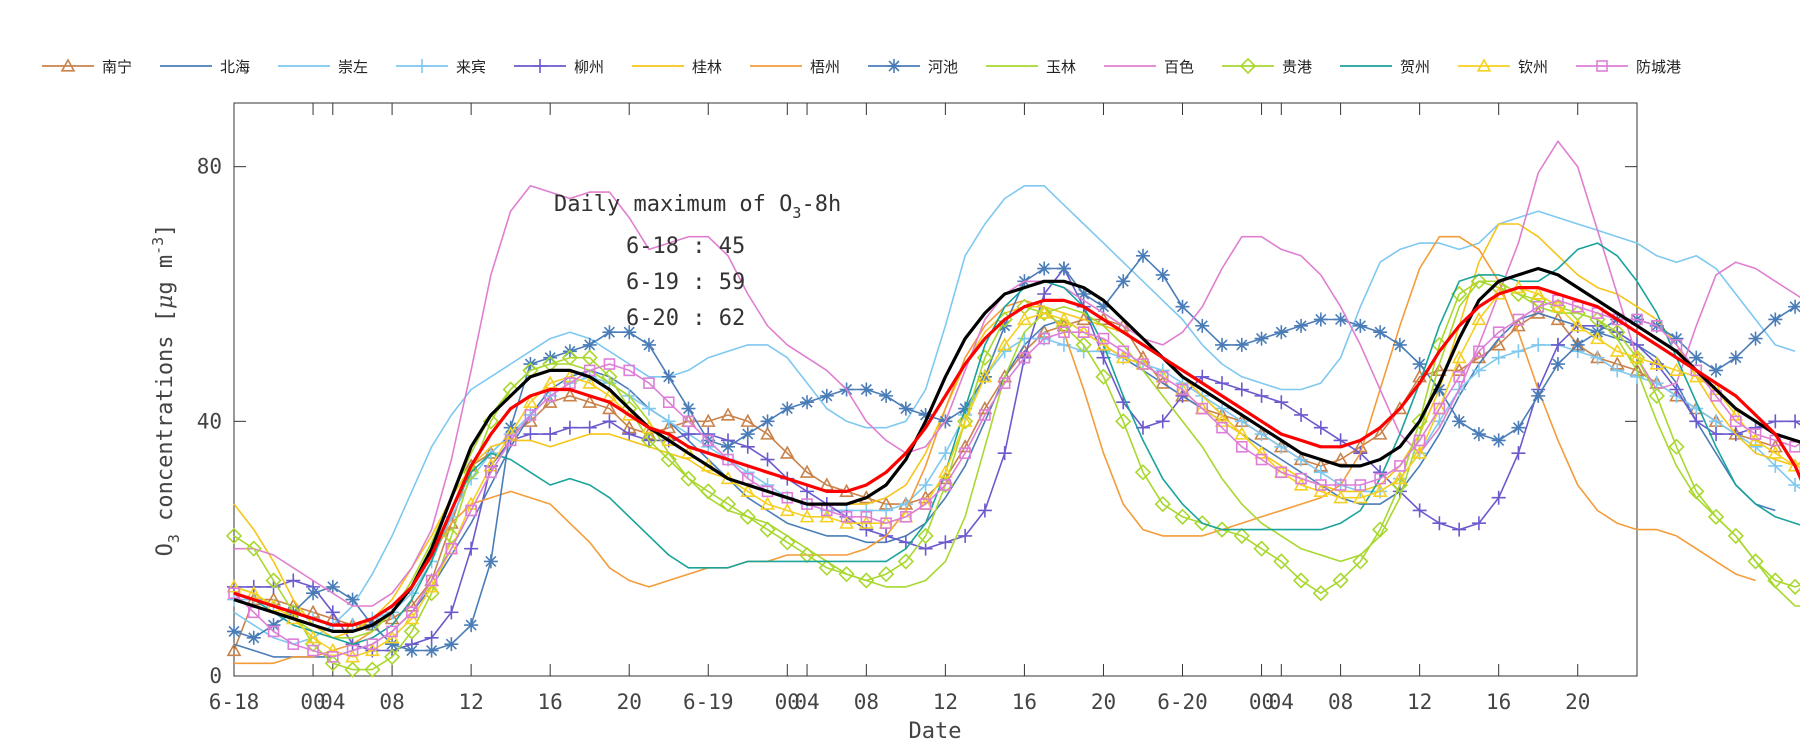 The width and height of the screenshot is (1800, 750). I want to click on annotation-line-3: 6-20 : 62, so click(685, 318).